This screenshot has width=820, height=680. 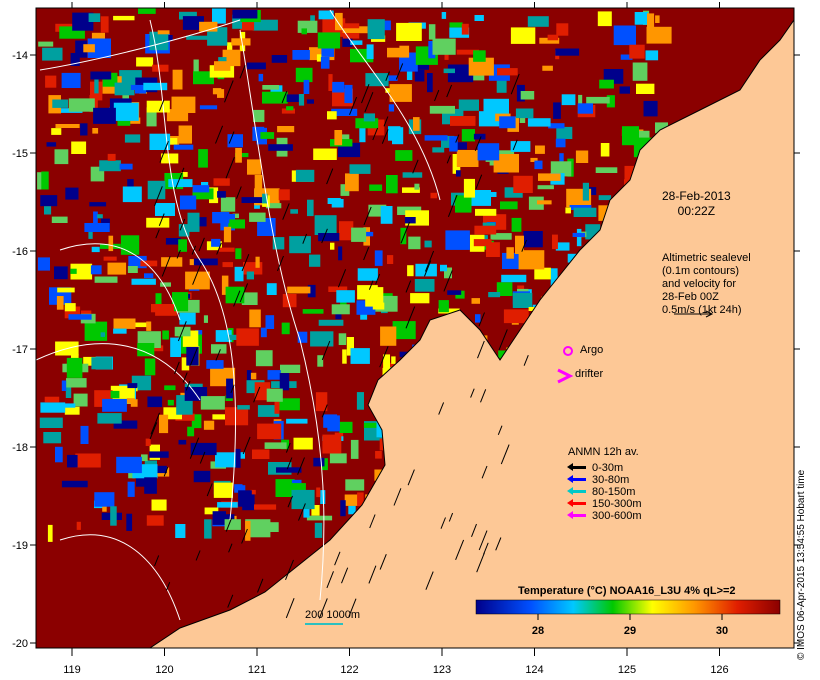 I want to click on x-tick-label: 119, so click(x=72, y=670).